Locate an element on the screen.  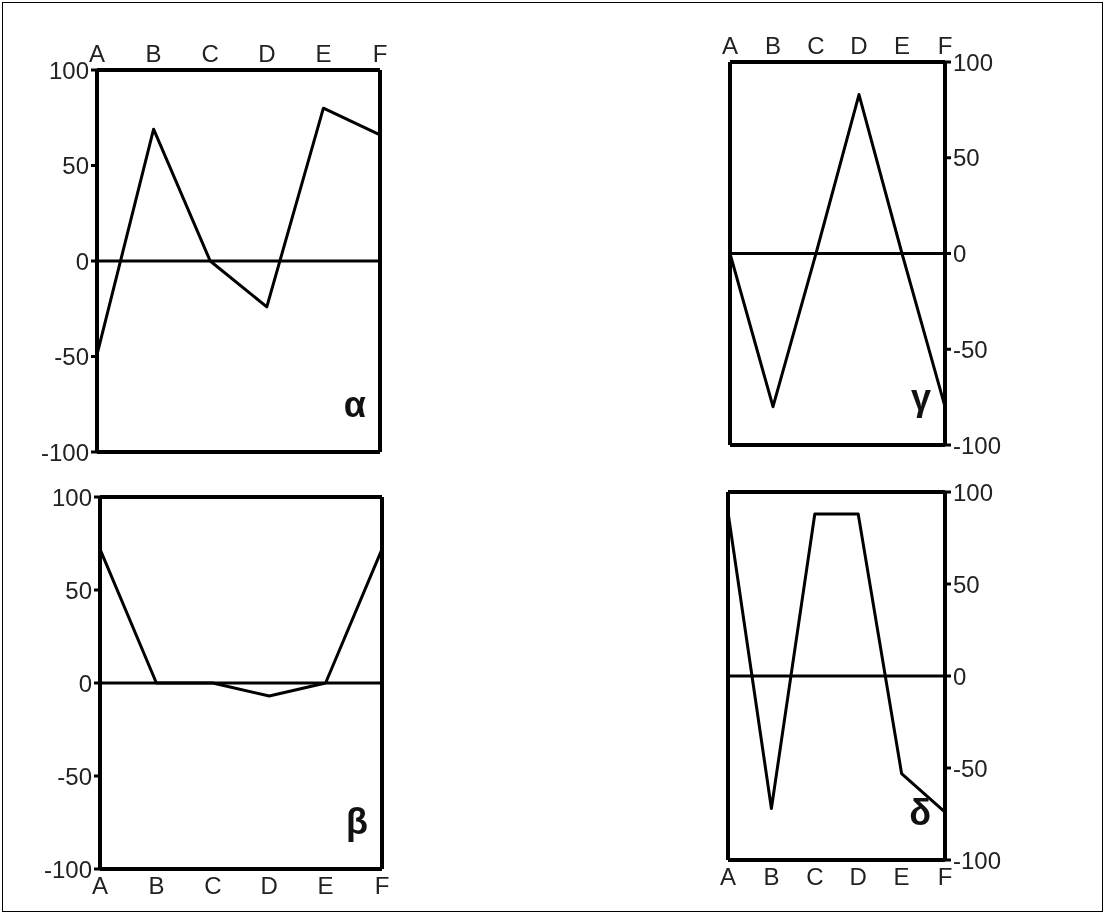
annotation: α is located at coordinates (354, 405).